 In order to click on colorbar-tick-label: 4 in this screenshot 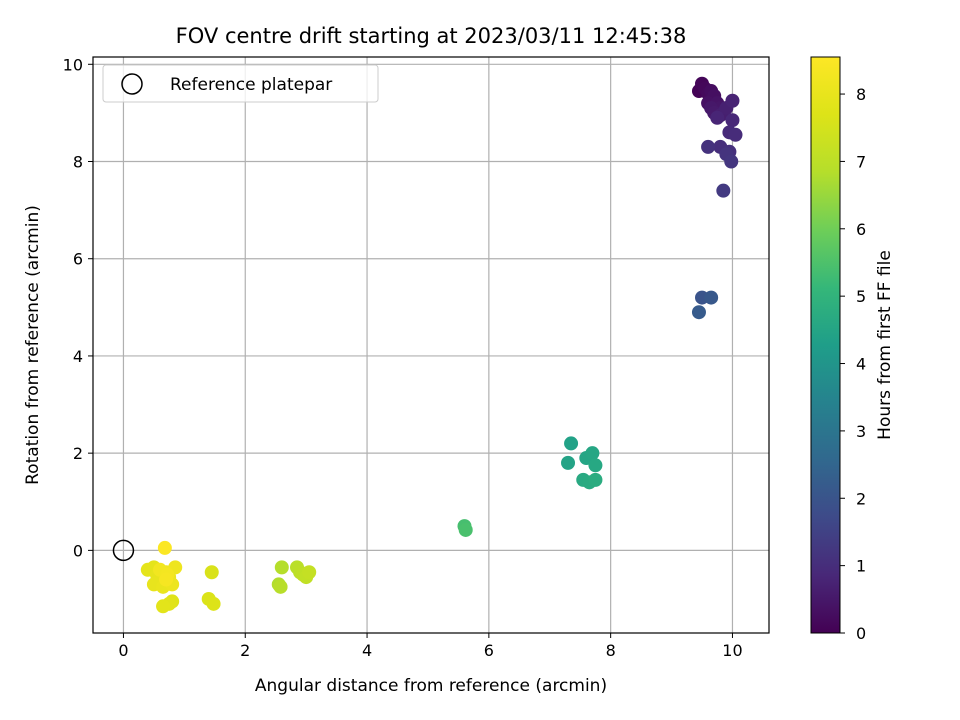, I will do `click(861, 364)`.